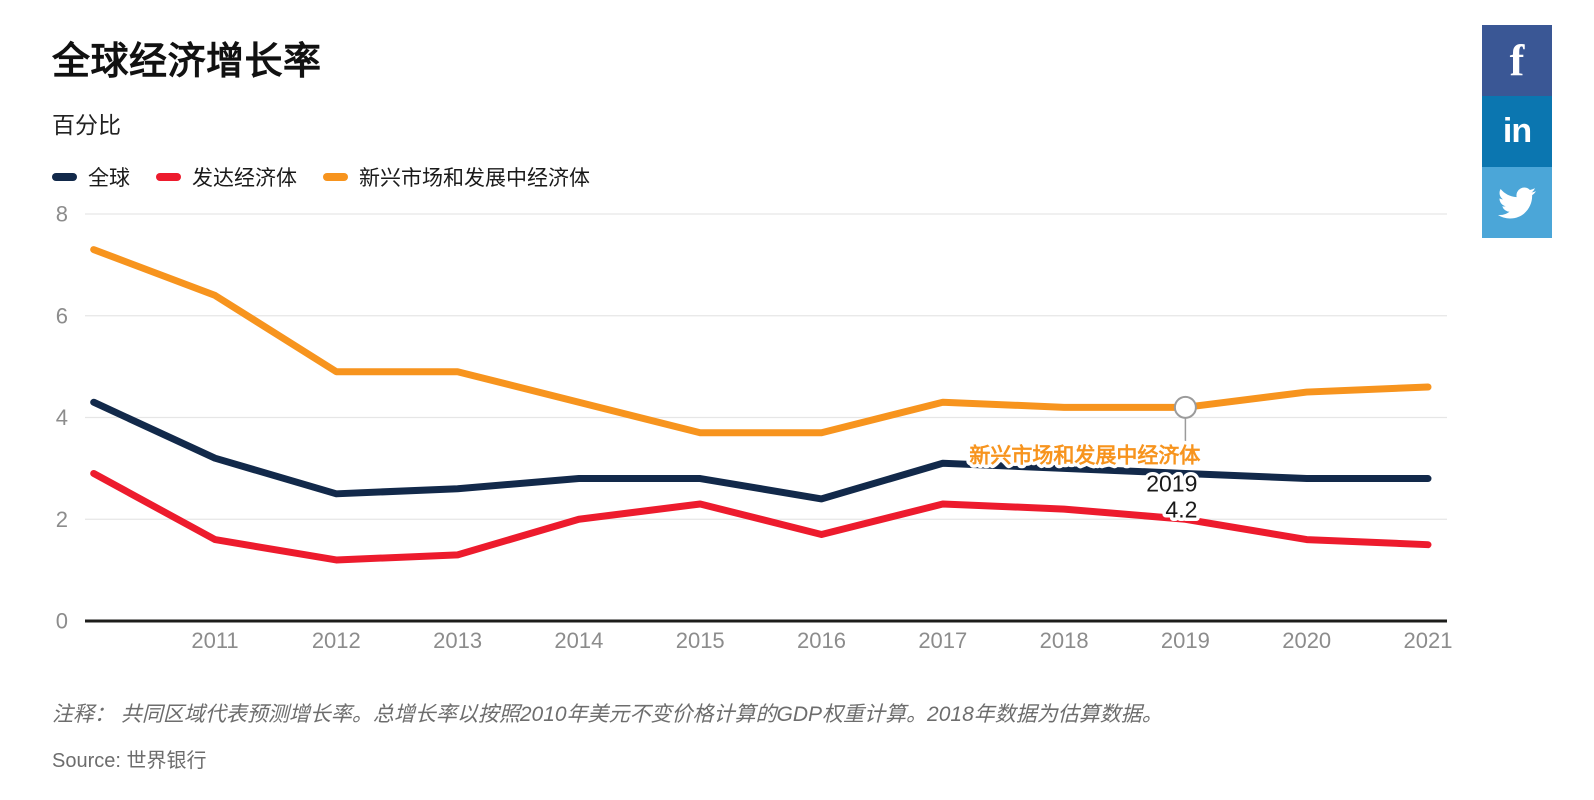 The image size is (1594, 800). What do you see at coordinates (321, 177) in the screenshot?
I see `chart-legend: 全球 发达经济体 新兴市场和发展中经济体` at bounding box center [321, 177].